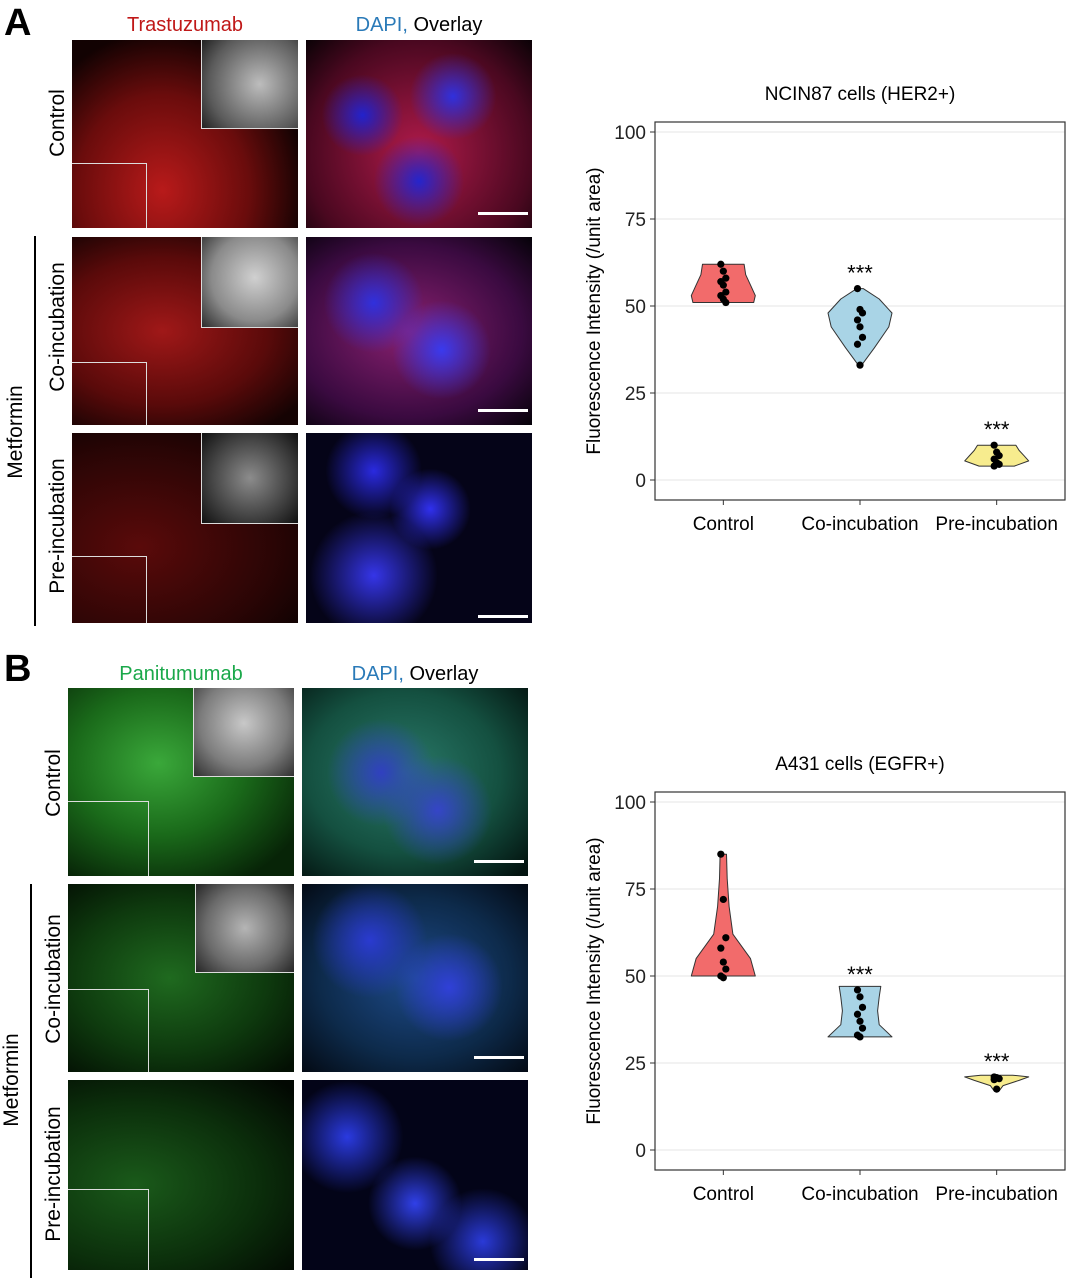 The width and height of the screenshot is (1090, 1280). Describe the element at coordinates (419, 528) in the screenshot. I see `micrograph-a-preinc-overlay` at that location.